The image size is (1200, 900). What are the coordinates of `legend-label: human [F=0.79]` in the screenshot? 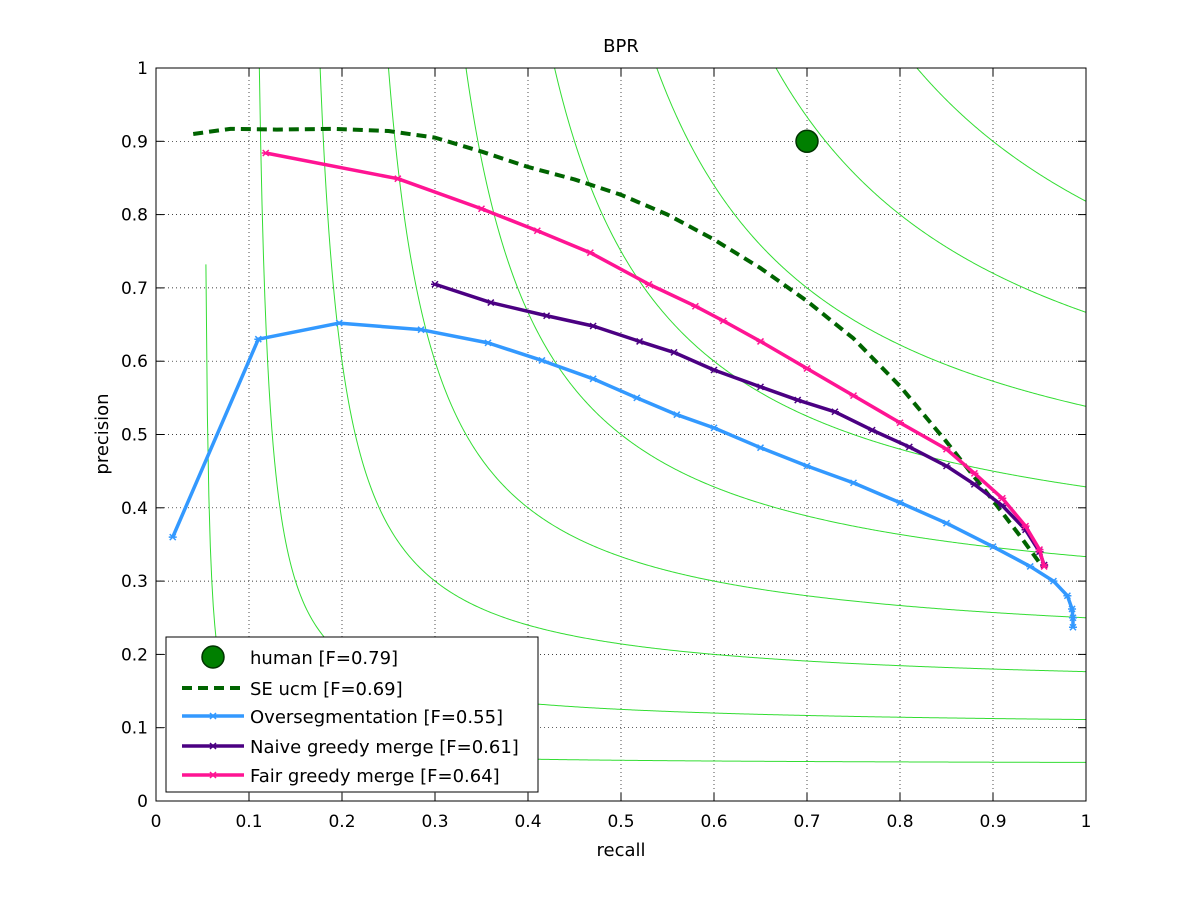 It's located at (324, 658).